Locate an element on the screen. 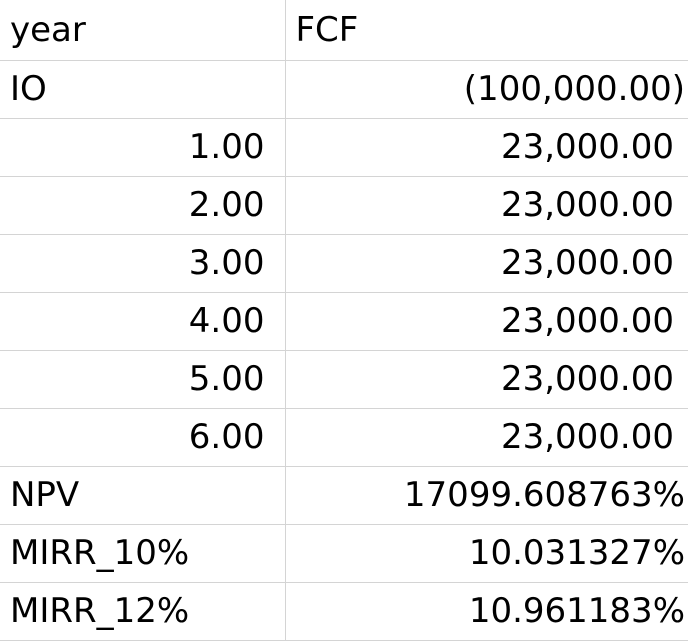 The width and height of the screenshot is (688, 641). year-cell: 4.00 is located at coordinates (143, 321).